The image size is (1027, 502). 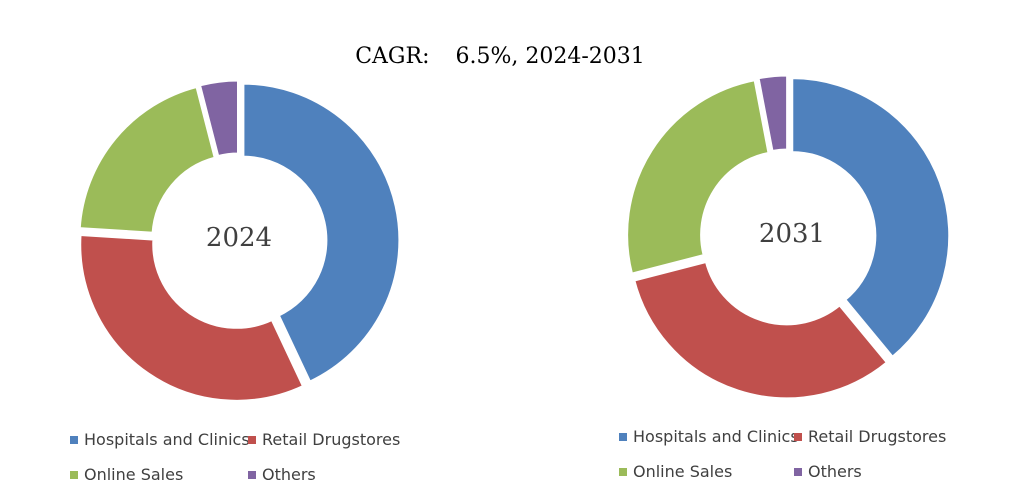 I want to click on chart-title: CAGR: 6.5%, 2024-2031, so click(x=500, y=56).